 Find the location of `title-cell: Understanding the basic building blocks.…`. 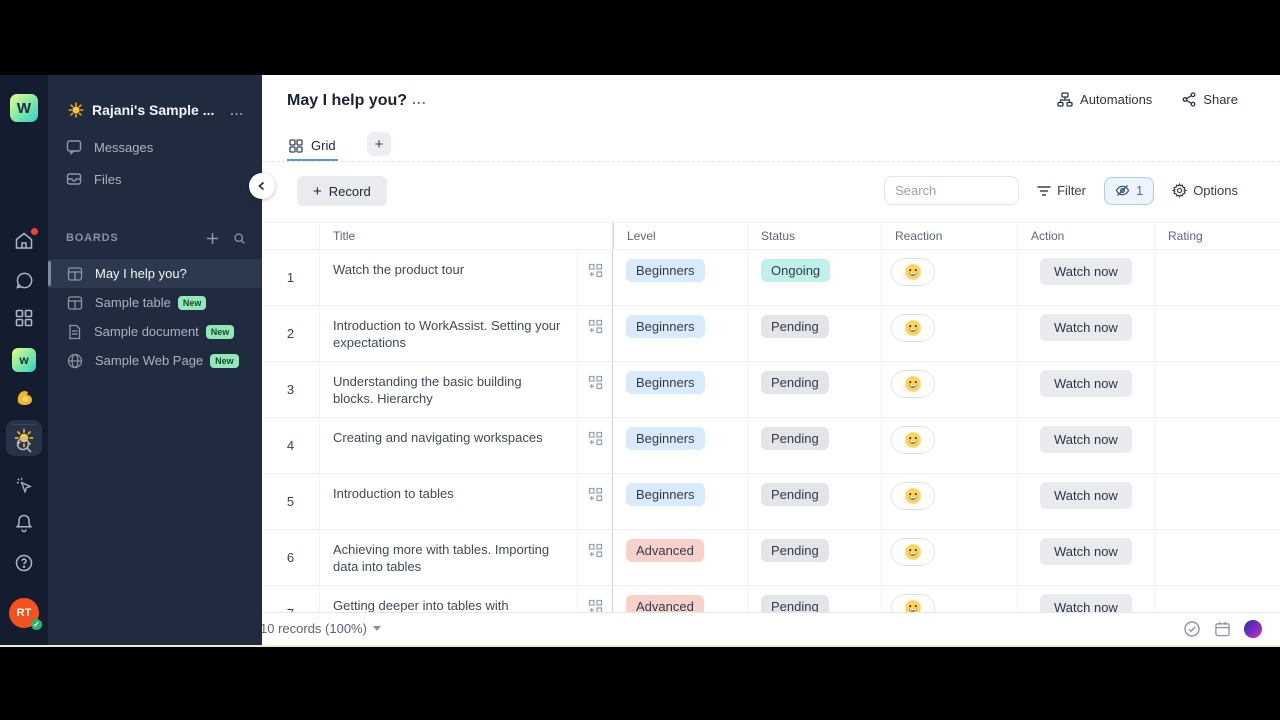

title-cell: Understanding the basic building blocks.… is located at coordinates (449, 389).